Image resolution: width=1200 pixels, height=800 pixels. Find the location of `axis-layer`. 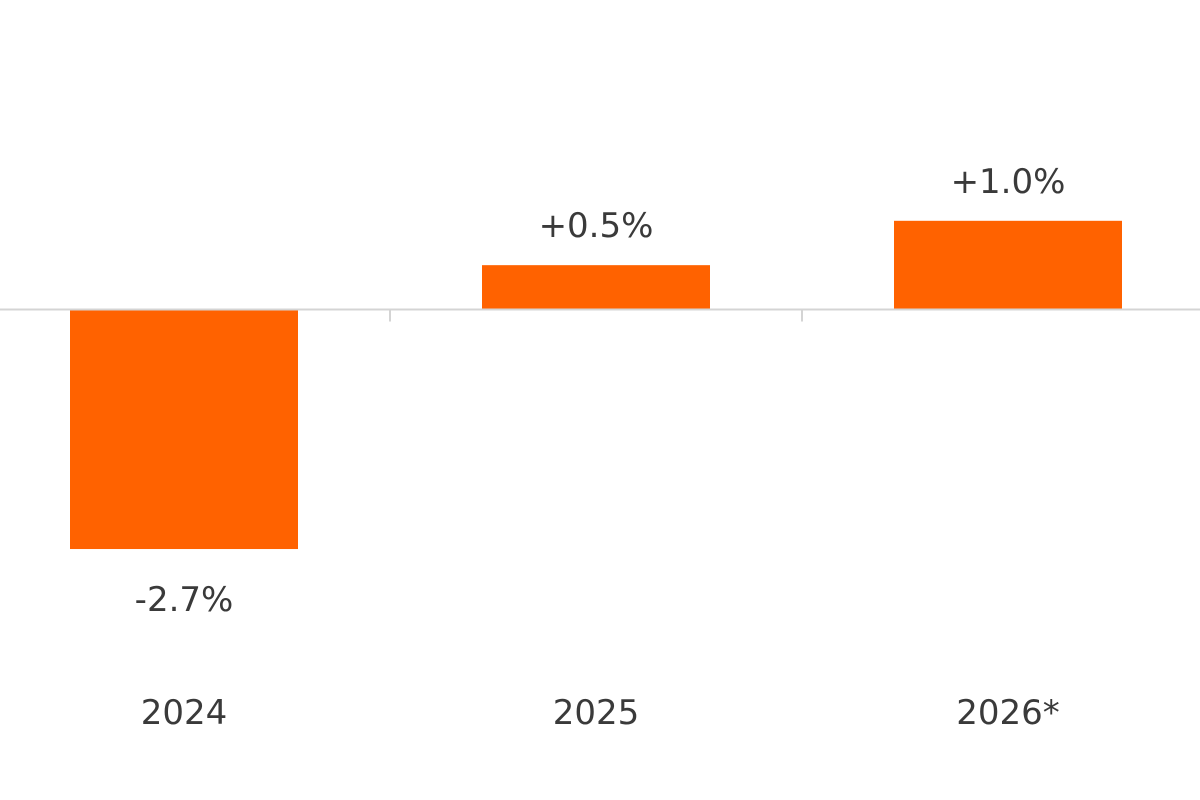

axis-layer is located at coordinates (600, 315).